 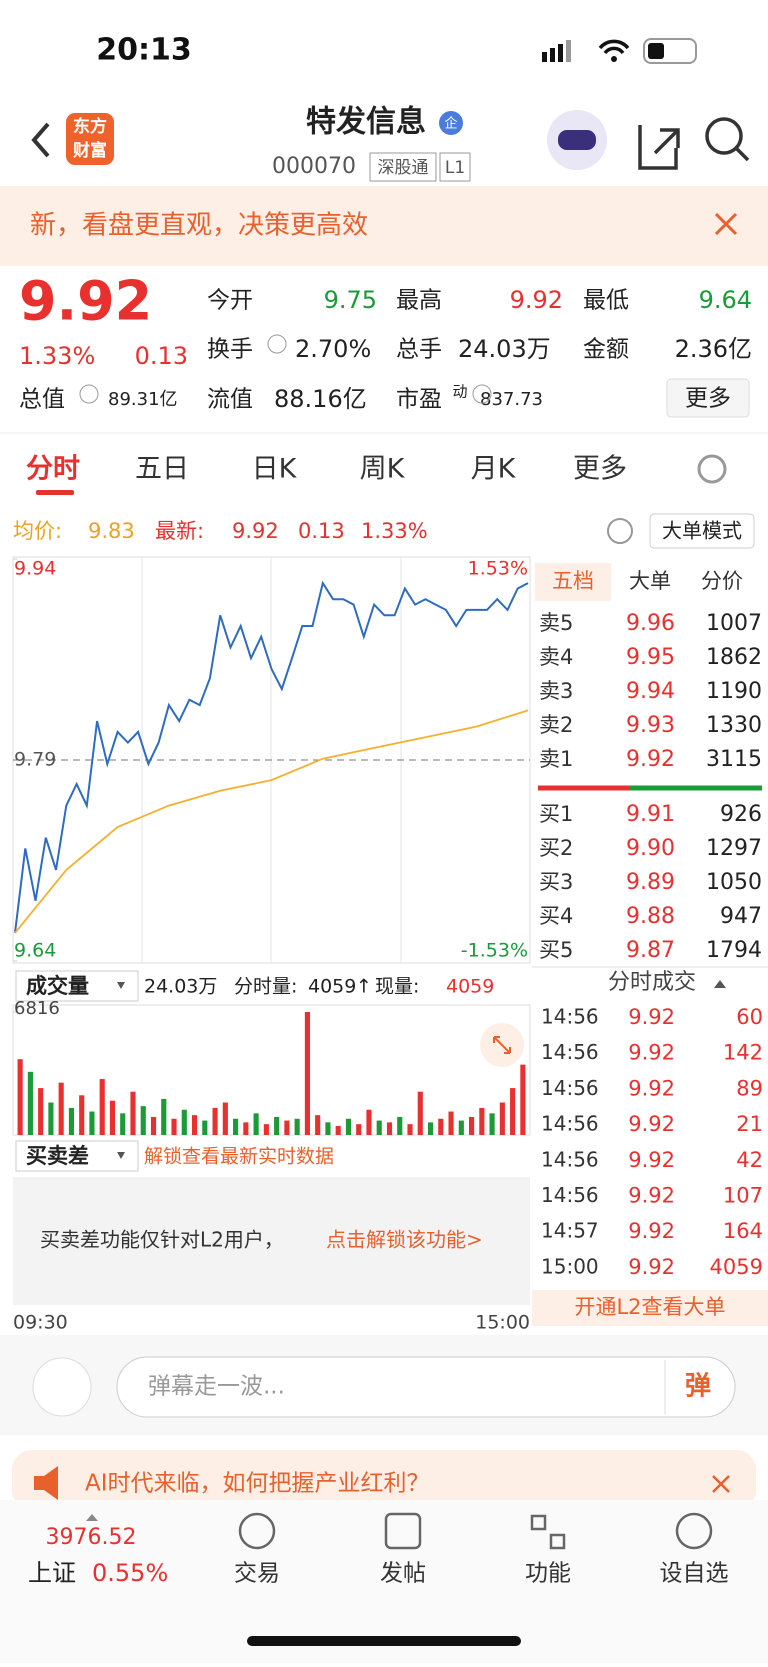 What do you see at coordinates (650, 916) in the screenshot?
I see `level-price: 9.88` at bounding box center [650, 916].